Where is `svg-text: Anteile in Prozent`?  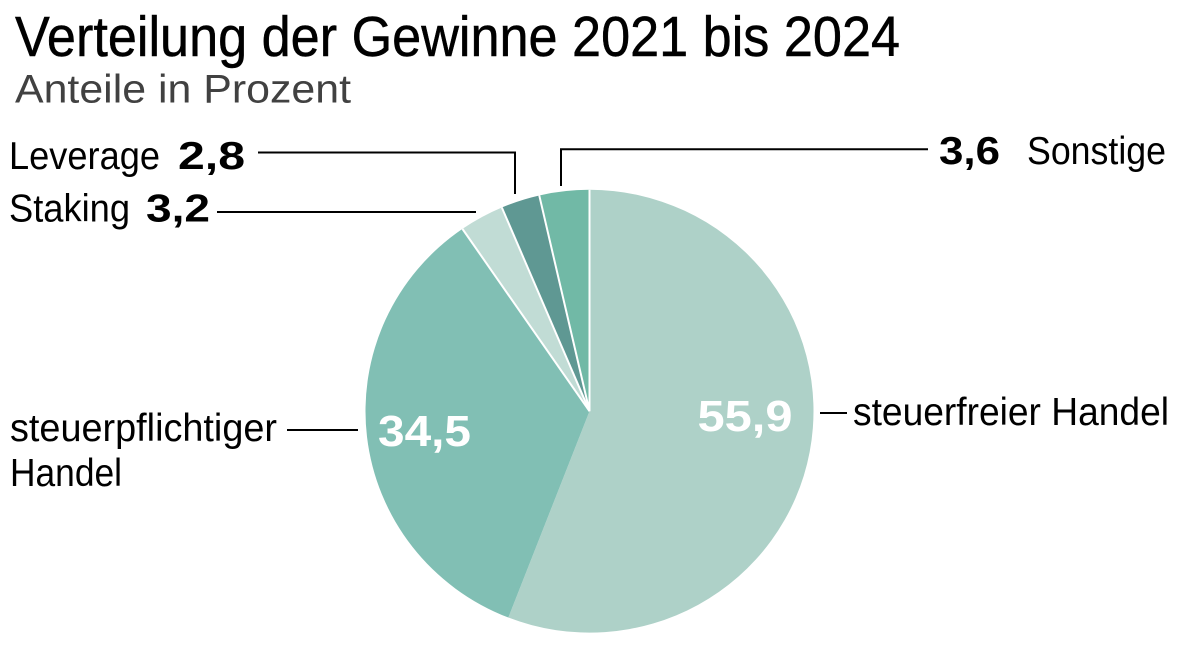 svg-text: Anteile in Prozent is located at coordinates (183, 90).